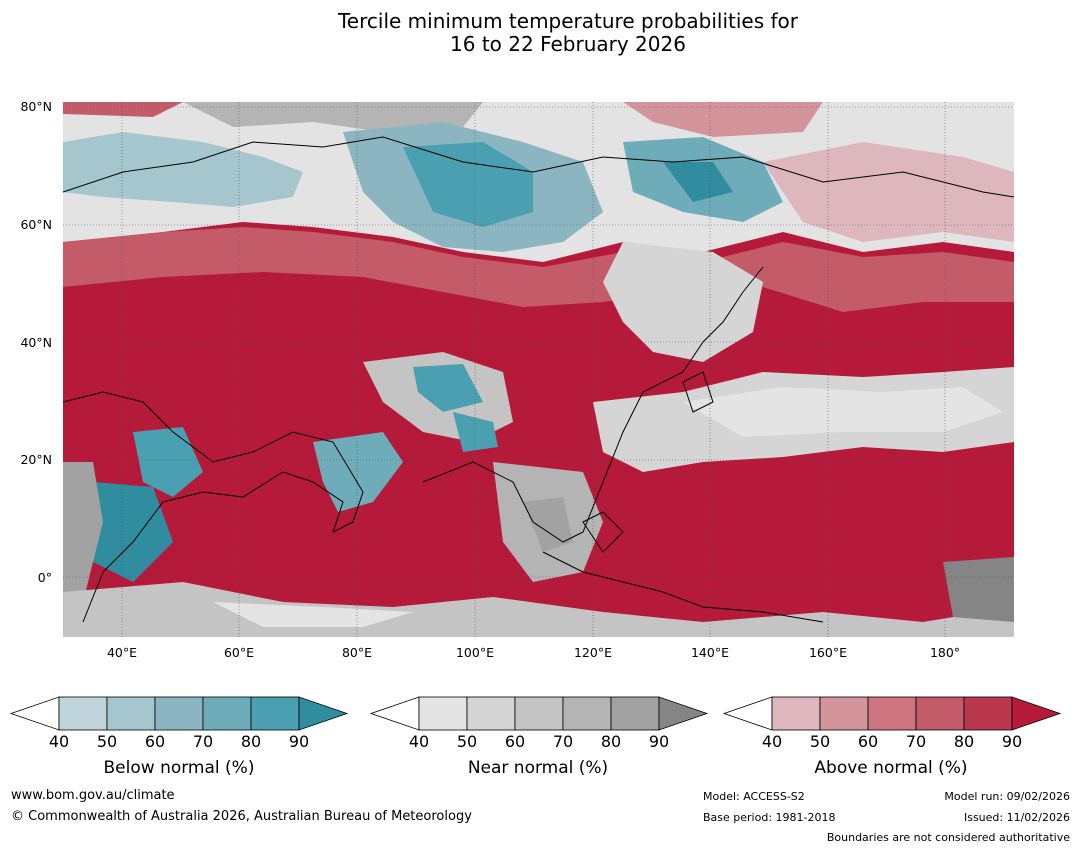 The width and height of the screenshot is (1081, 850). I want to click on legend-near-normal-bar, so click(539, 713).